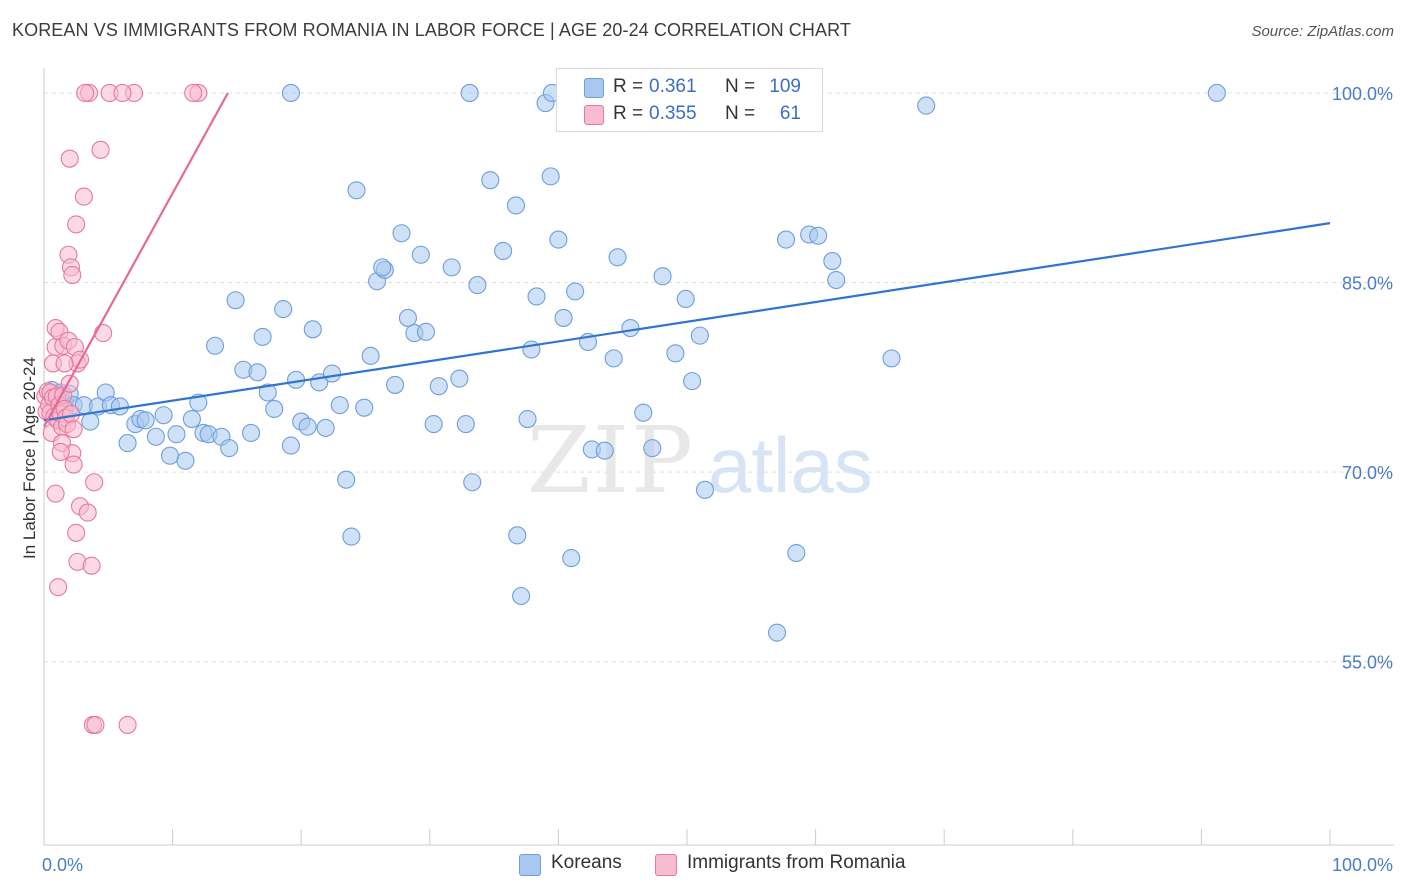  Describe the element at coordinates (689, 114) in the screenshot. I see `legend-row-romania: R = 0.355 N = 61` at that location.